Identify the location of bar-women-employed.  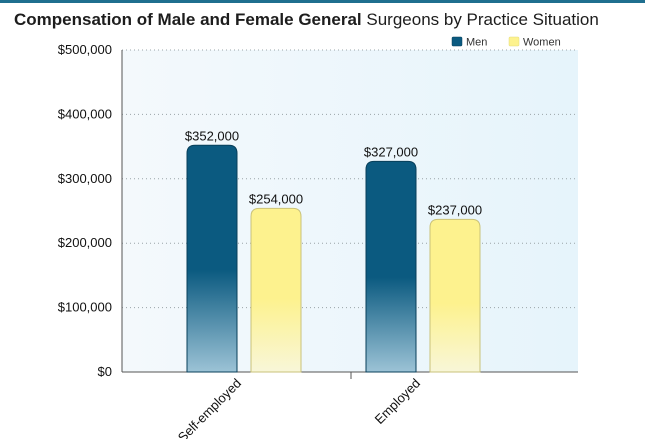
(455, 295).